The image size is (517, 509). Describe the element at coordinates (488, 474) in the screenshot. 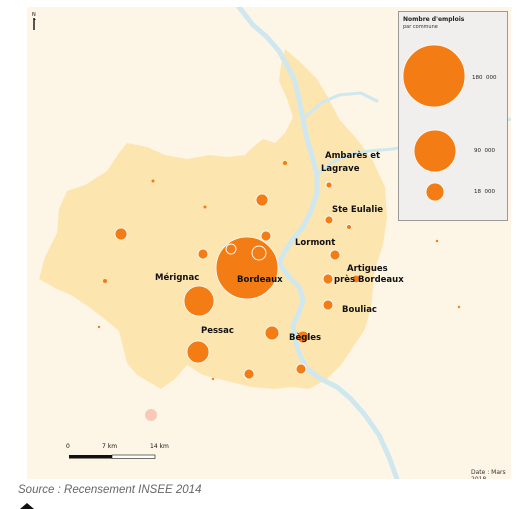

I see `date-note: Date : Mars 2018` at that location.